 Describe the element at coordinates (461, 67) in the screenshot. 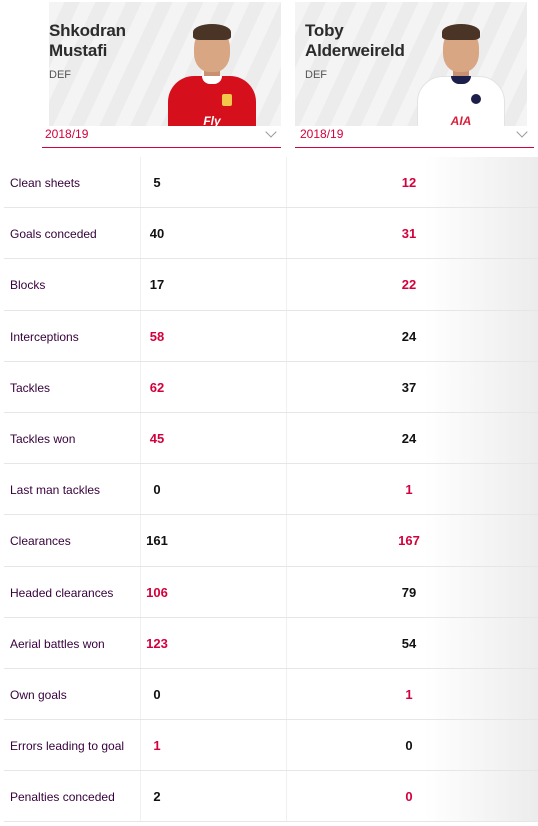

I see `player-photo: AIA` at that location.